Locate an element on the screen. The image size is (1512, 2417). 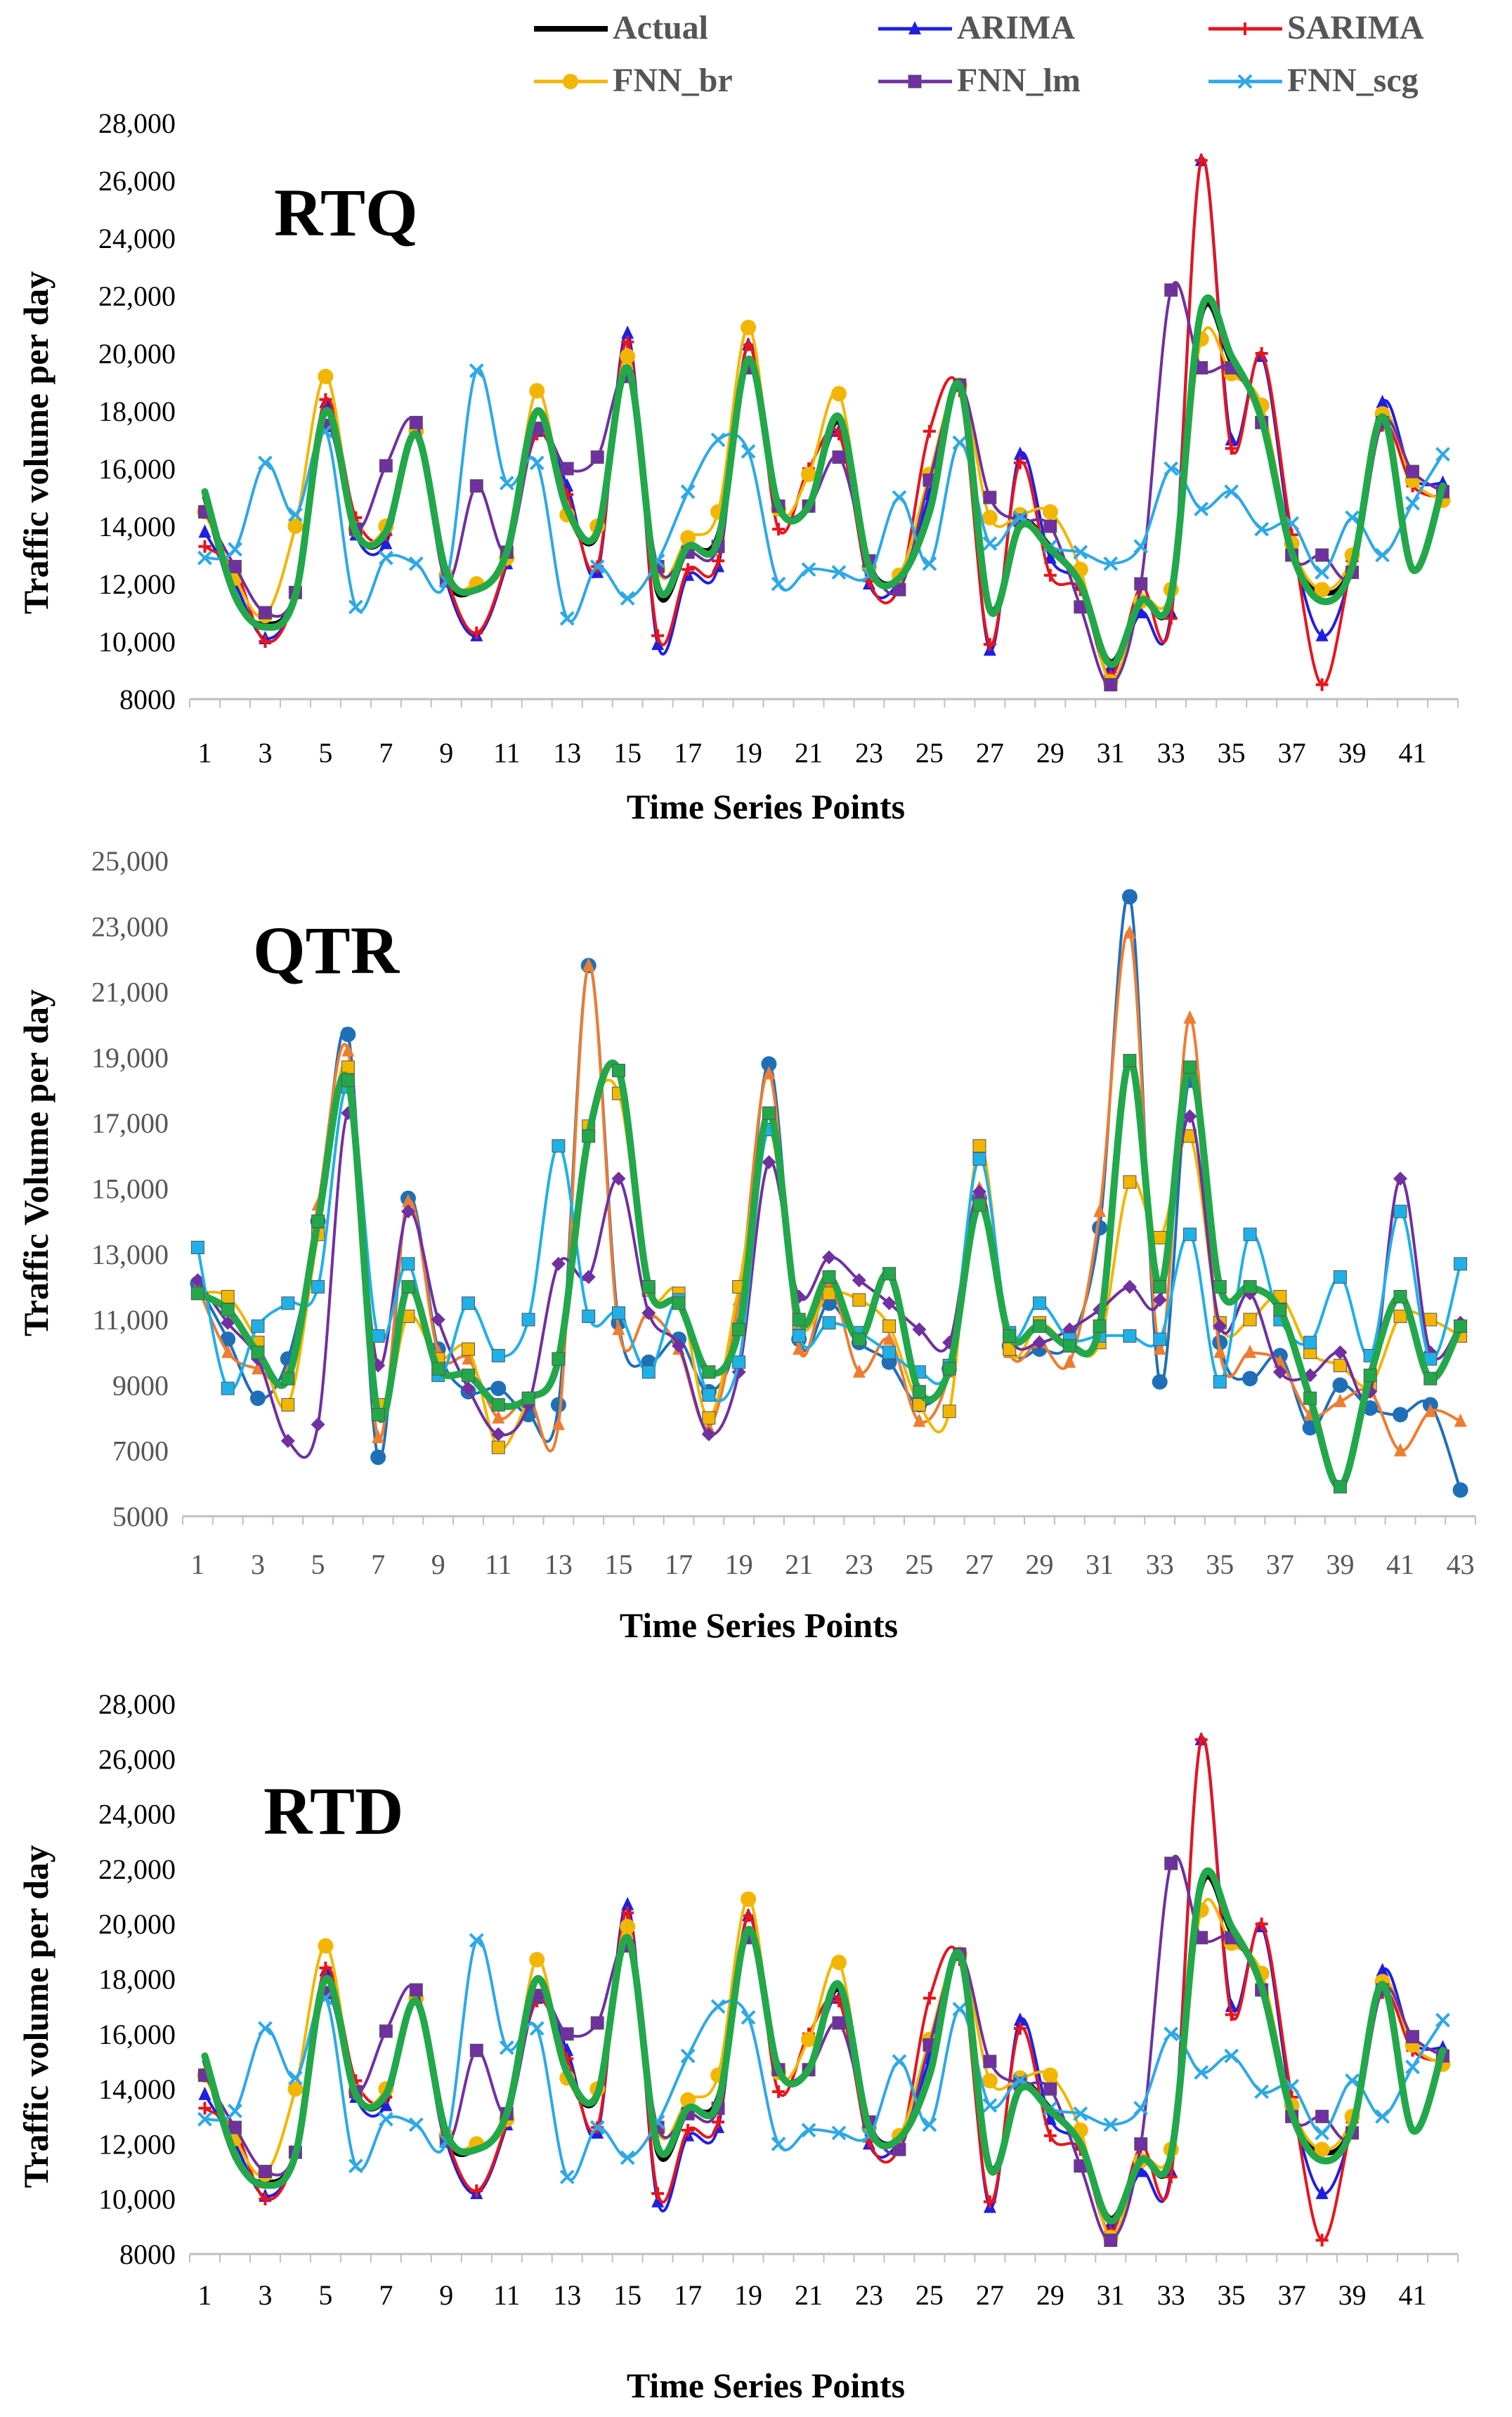
x-tick-label: 39 is located at coordinates (1352, 2295).